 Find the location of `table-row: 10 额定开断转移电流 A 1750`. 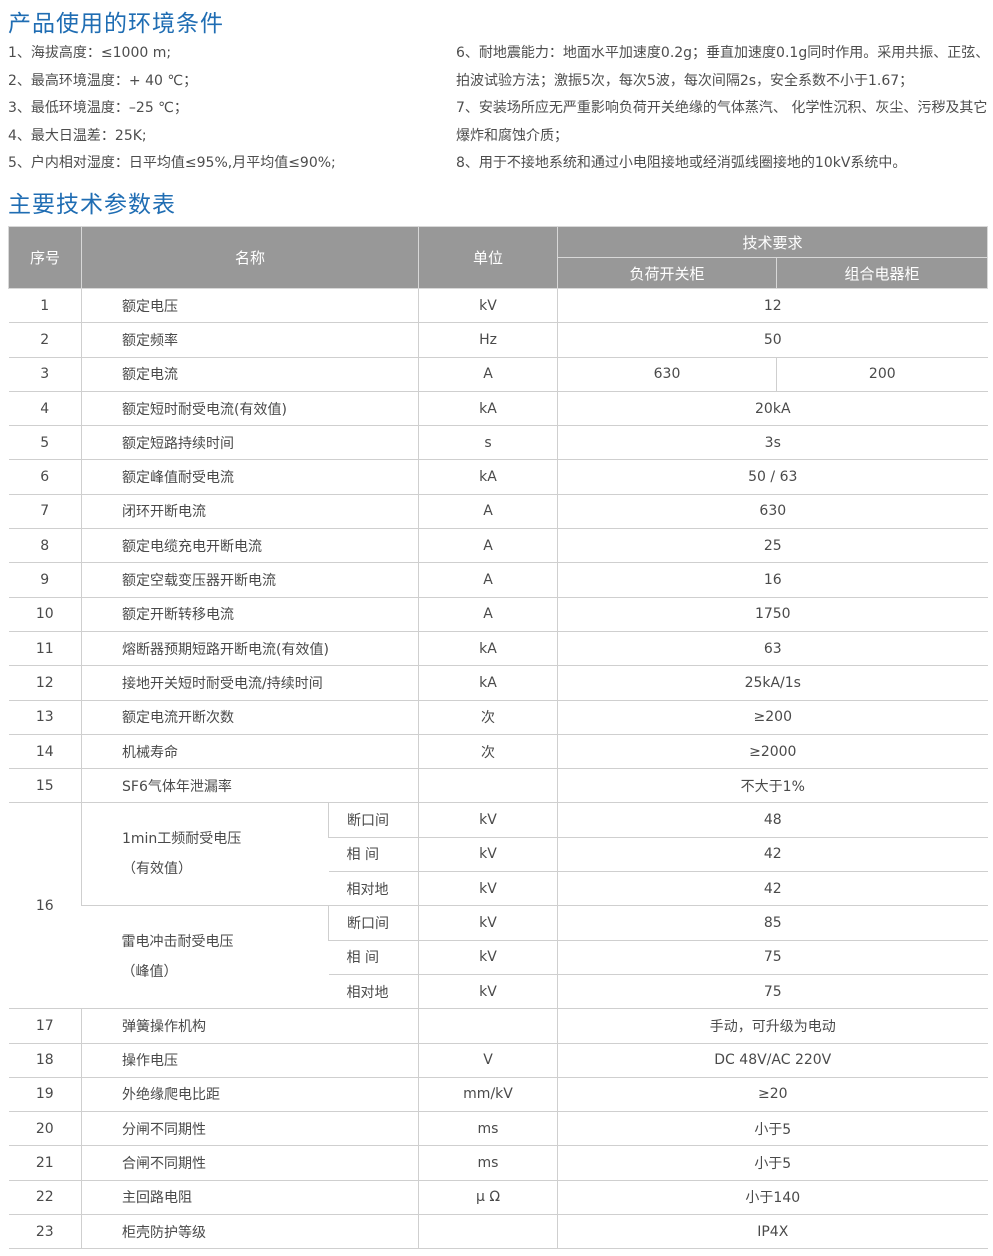

table-row: 10 额定开断转移电流 A 1750 is located at coordinates (498, 614).